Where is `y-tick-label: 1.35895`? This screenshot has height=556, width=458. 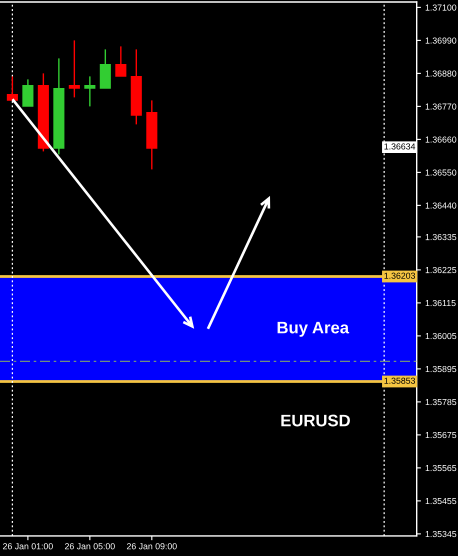 y-tick-label: 1.35895 is located at coordinates (441, 369).